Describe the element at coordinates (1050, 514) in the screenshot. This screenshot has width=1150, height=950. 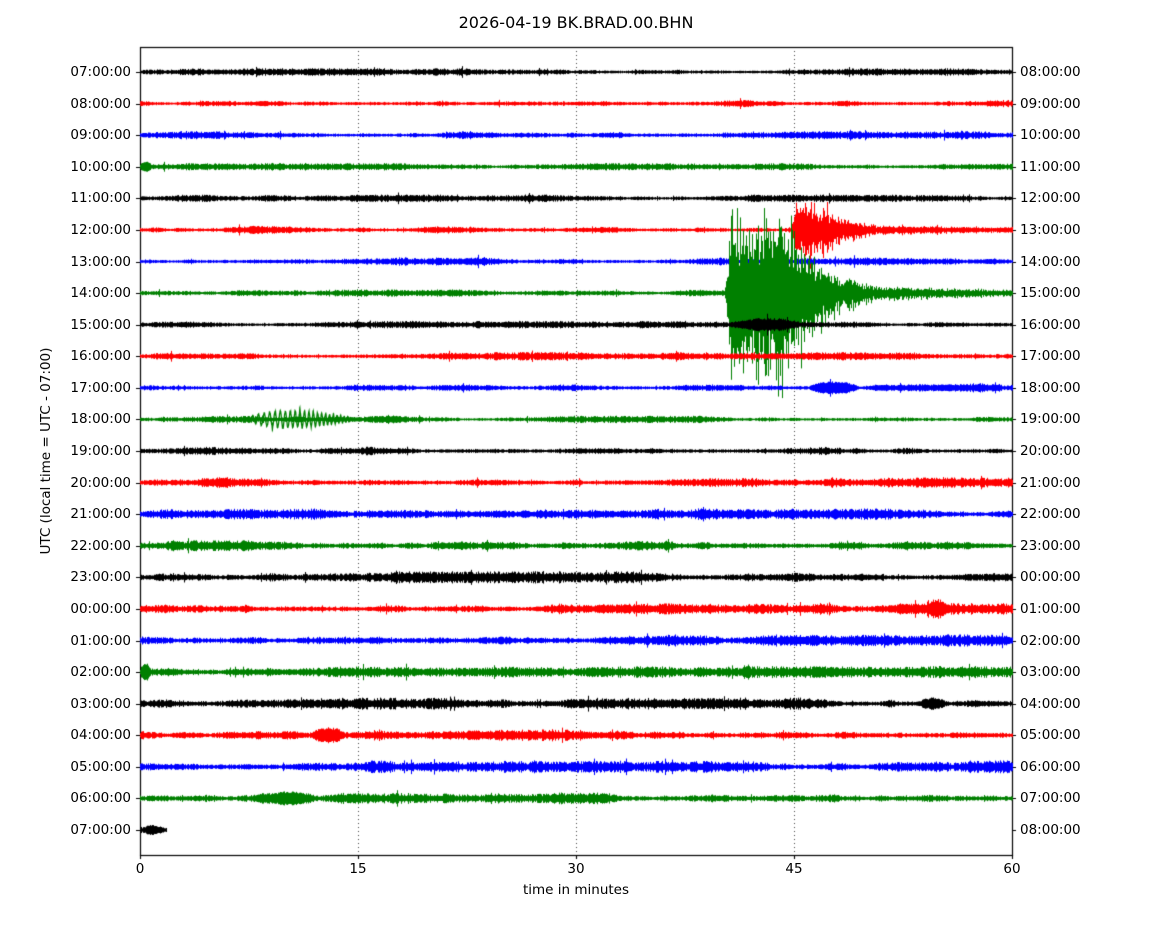
I see `right-time-label: 22:00:00` at that location.